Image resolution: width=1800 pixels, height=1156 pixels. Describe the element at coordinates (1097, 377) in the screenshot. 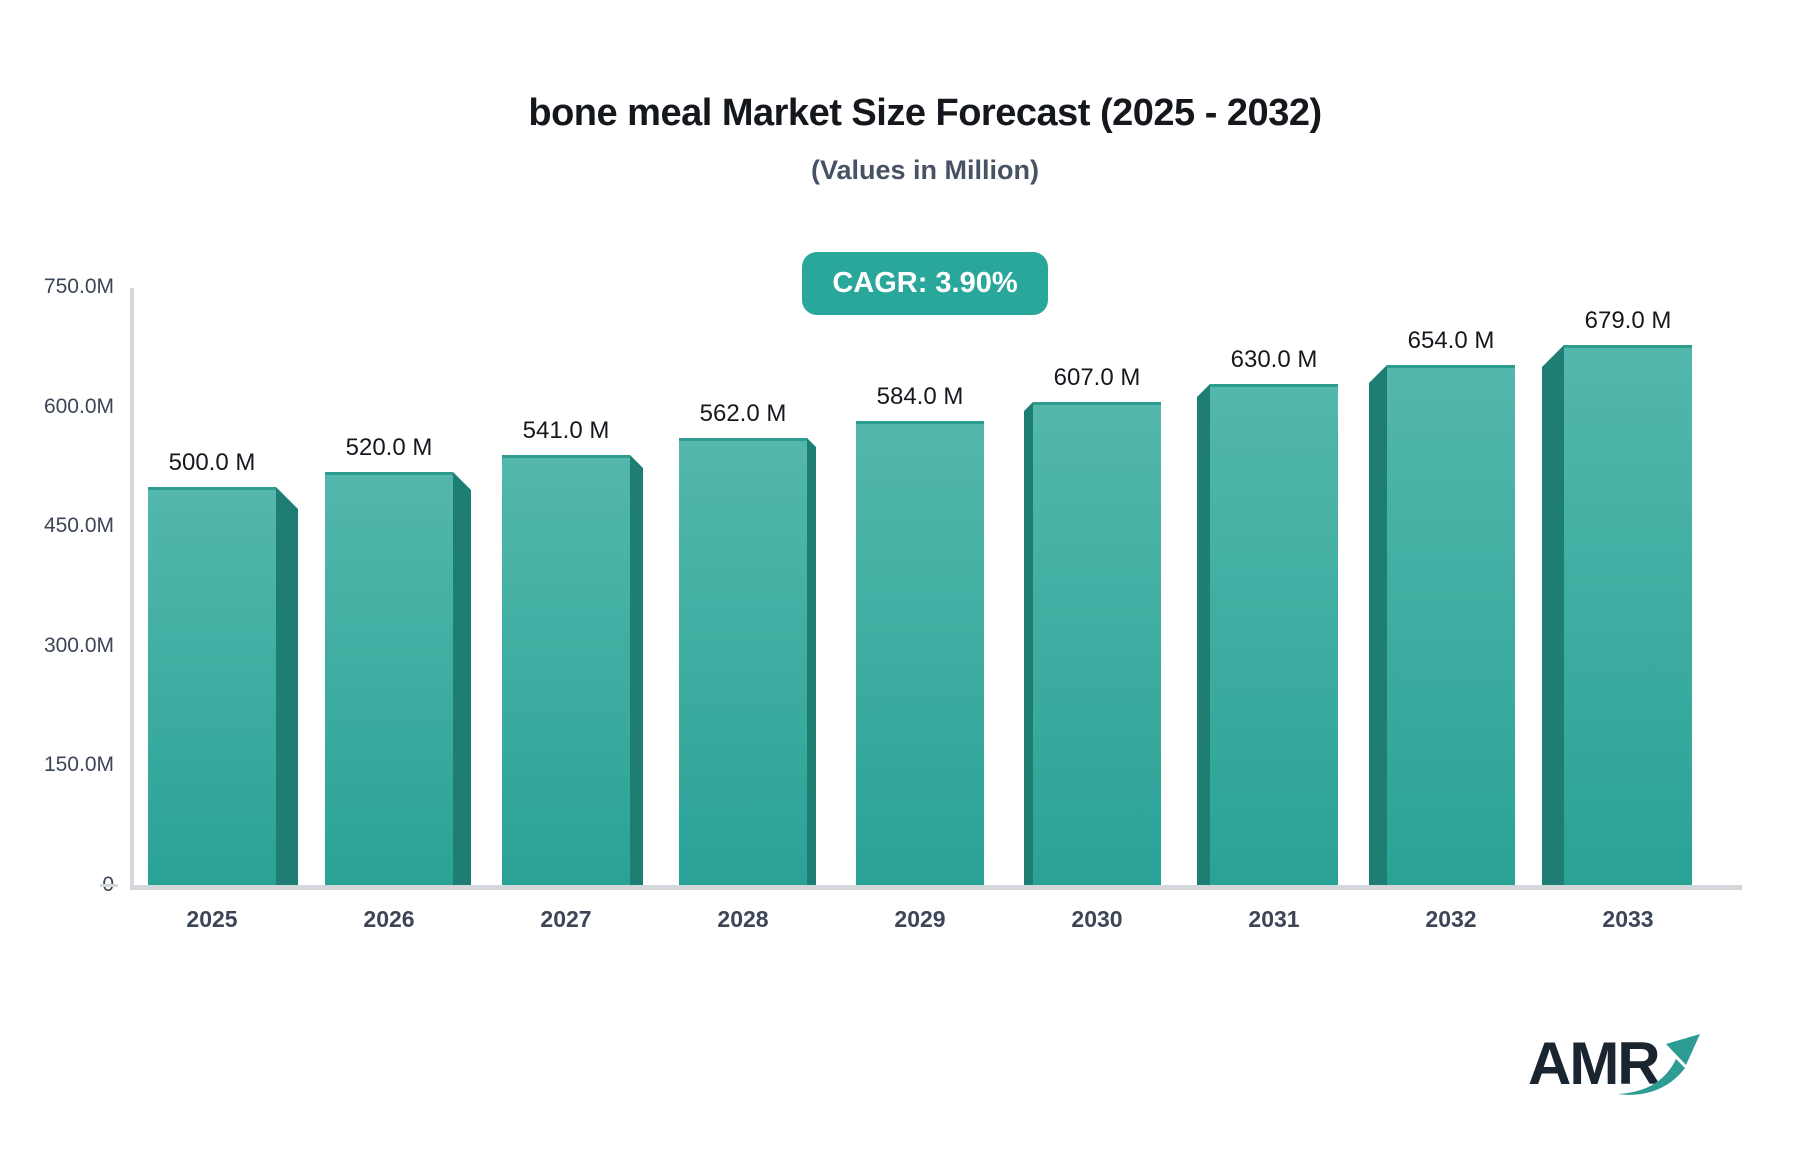

I see `bar-value-label: 607.0 M` at that location.